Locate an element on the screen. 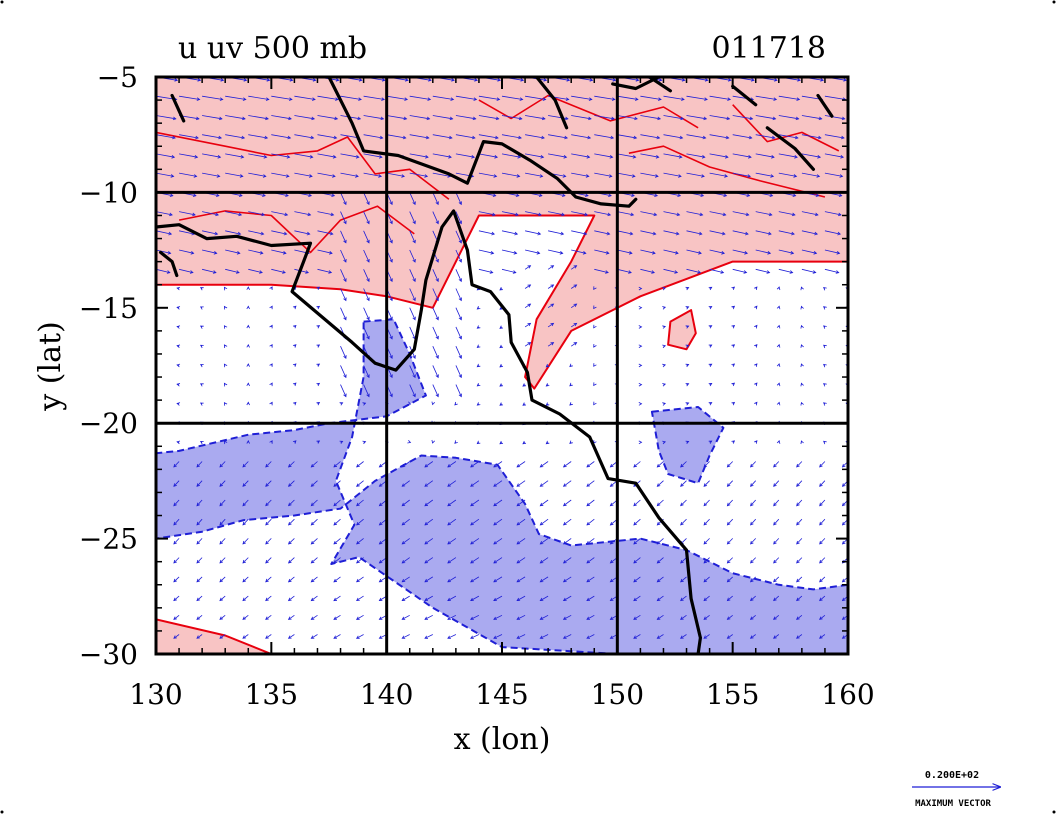 The image size is (1056, 814). x-tick-label: 140 is located at coordinates (386, 694).